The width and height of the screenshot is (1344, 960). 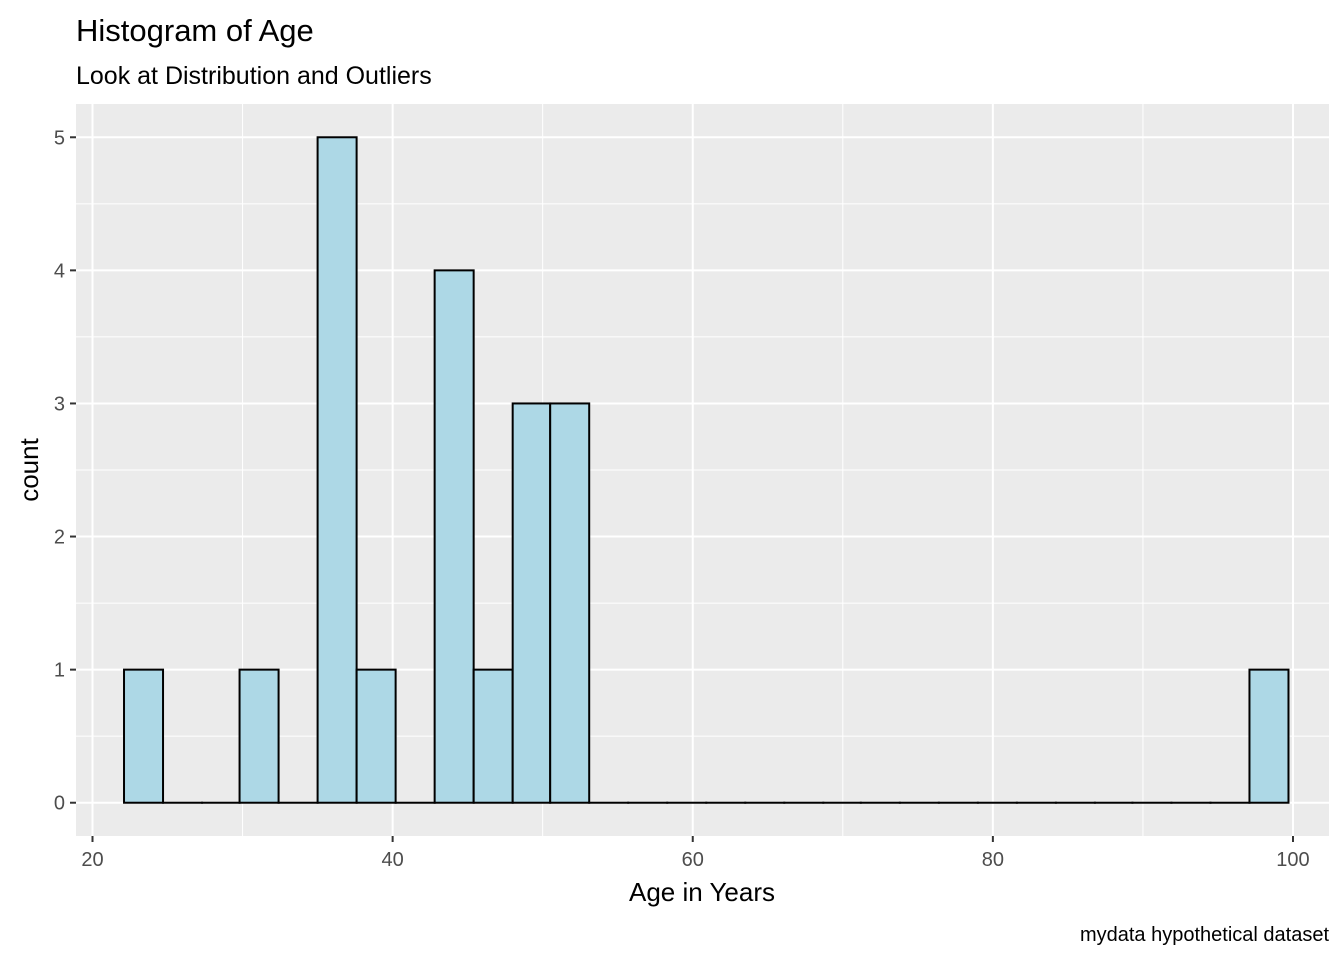 What do you see at coordinates (59, 671) in the screenshot?
I see `y-tick-label: 1` at bounding box center [59, 671].